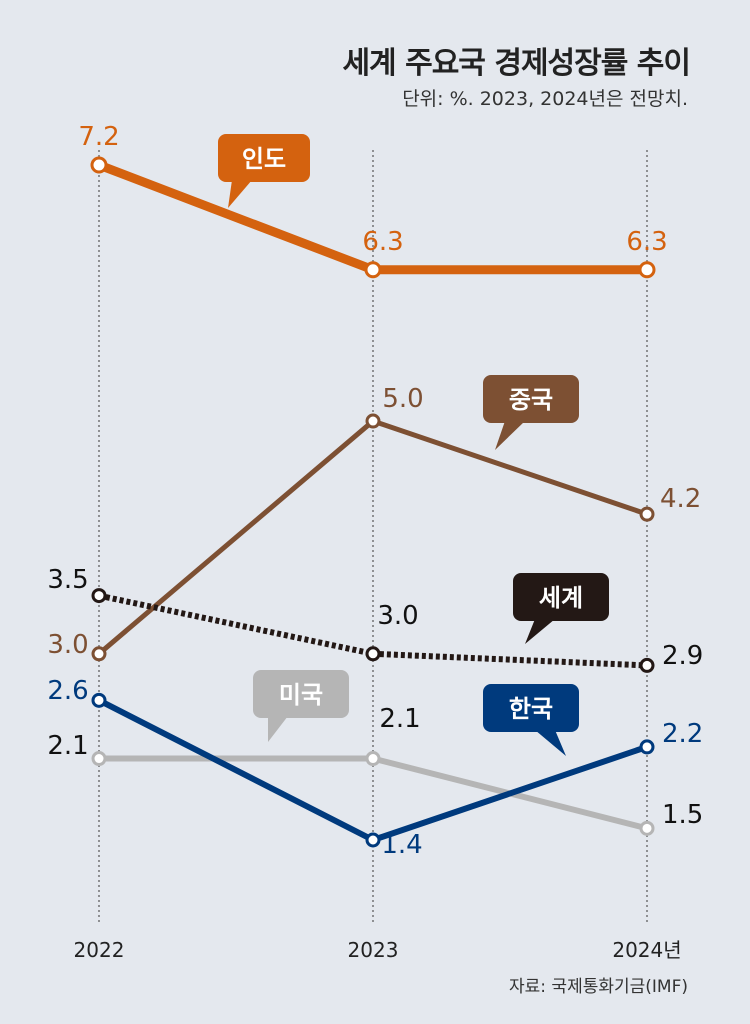  What do you see at coordinates (375, 619) in the screenshot?
I see `series-세계: 세계 3.5 3.0 2.9` at bounding box center [375, 619].